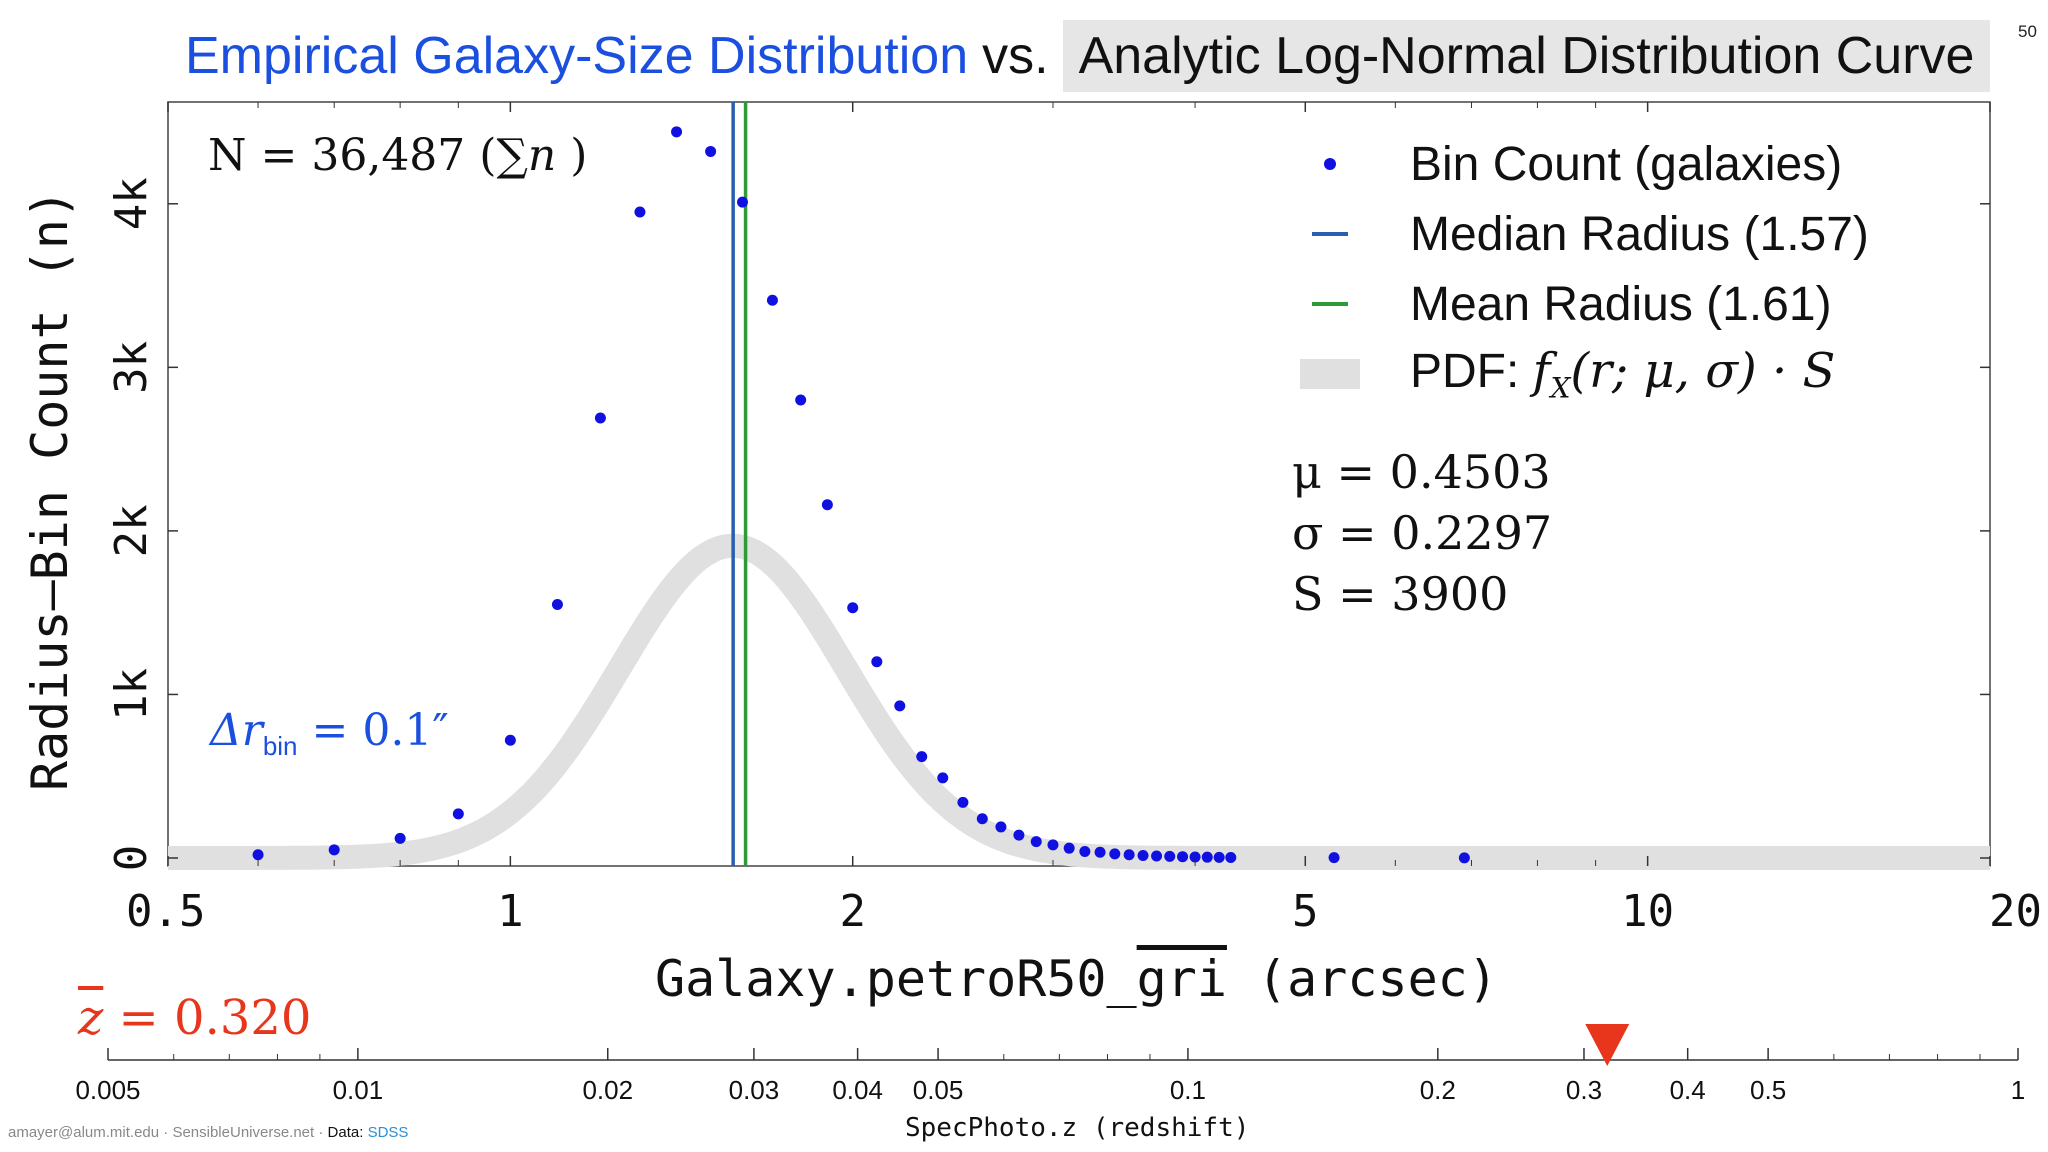 This screenshot has height=1152, width=2048. I want to click on legend-pdf-sub: X, so click(1560, 388).